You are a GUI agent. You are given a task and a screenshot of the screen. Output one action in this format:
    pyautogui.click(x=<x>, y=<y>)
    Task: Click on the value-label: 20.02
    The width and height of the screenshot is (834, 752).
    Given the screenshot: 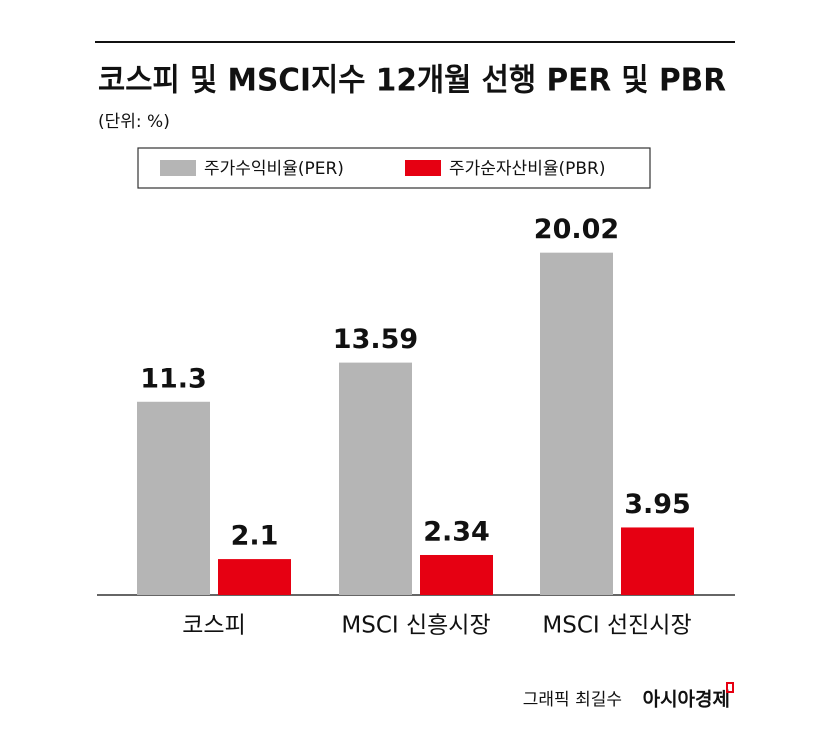 What is the action you would take?
    pyautogui.click(x=576, y=229)
    